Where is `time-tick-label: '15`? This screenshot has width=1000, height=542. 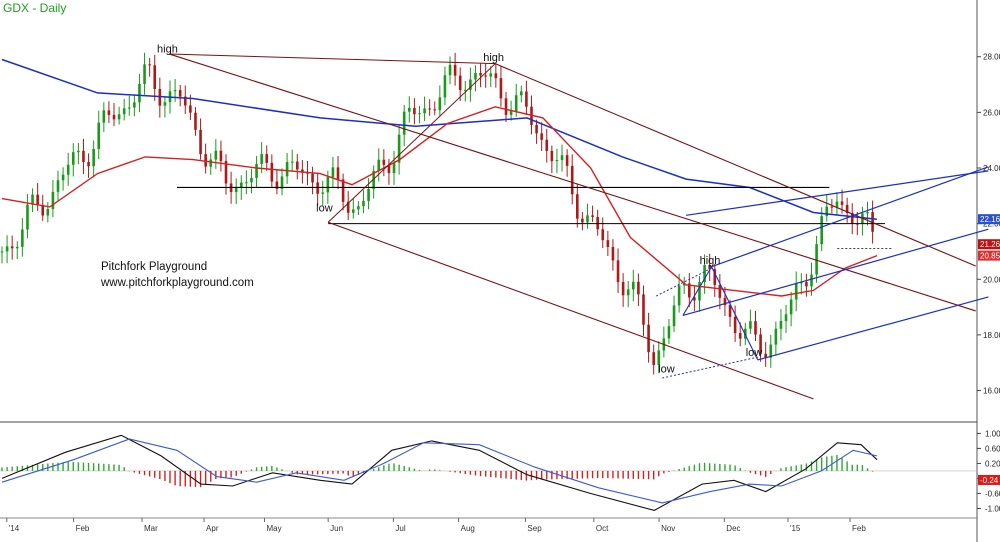 time-tick-label: '15 is located at coordinates (795, 528).